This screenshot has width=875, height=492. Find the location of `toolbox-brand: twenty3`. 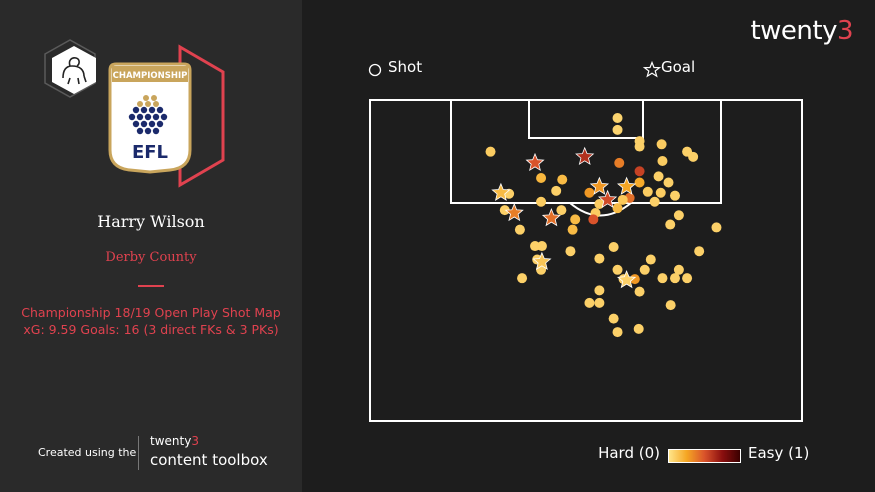

toolbox-brand: twenty3 is located at coordinates (174, 441).